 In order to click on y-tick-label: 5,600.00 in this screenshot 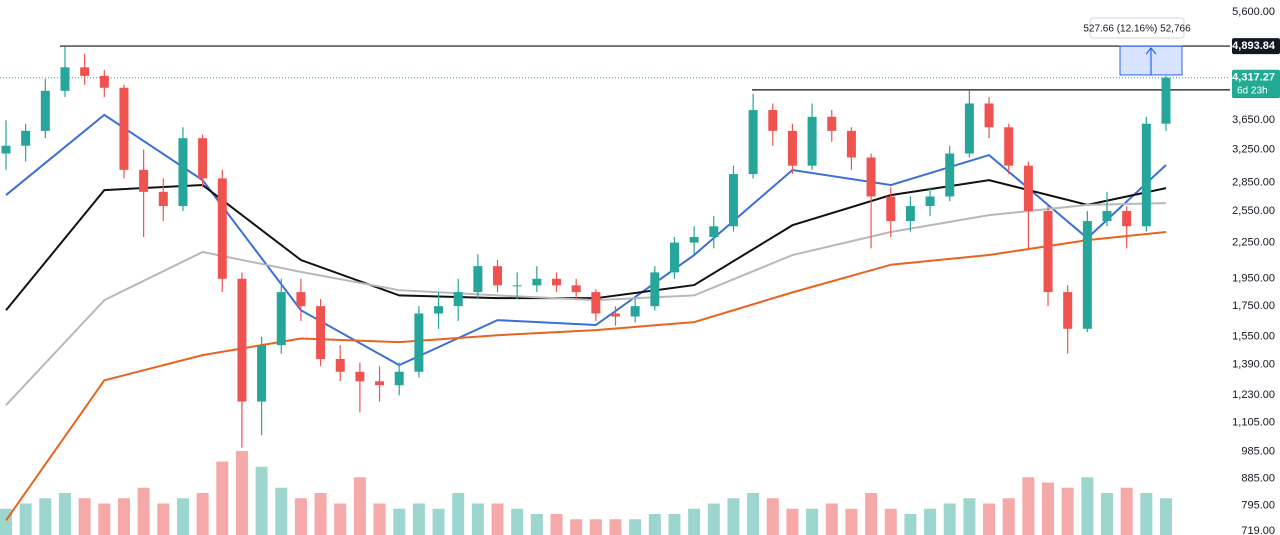, I will do `click(1253, 12)`.